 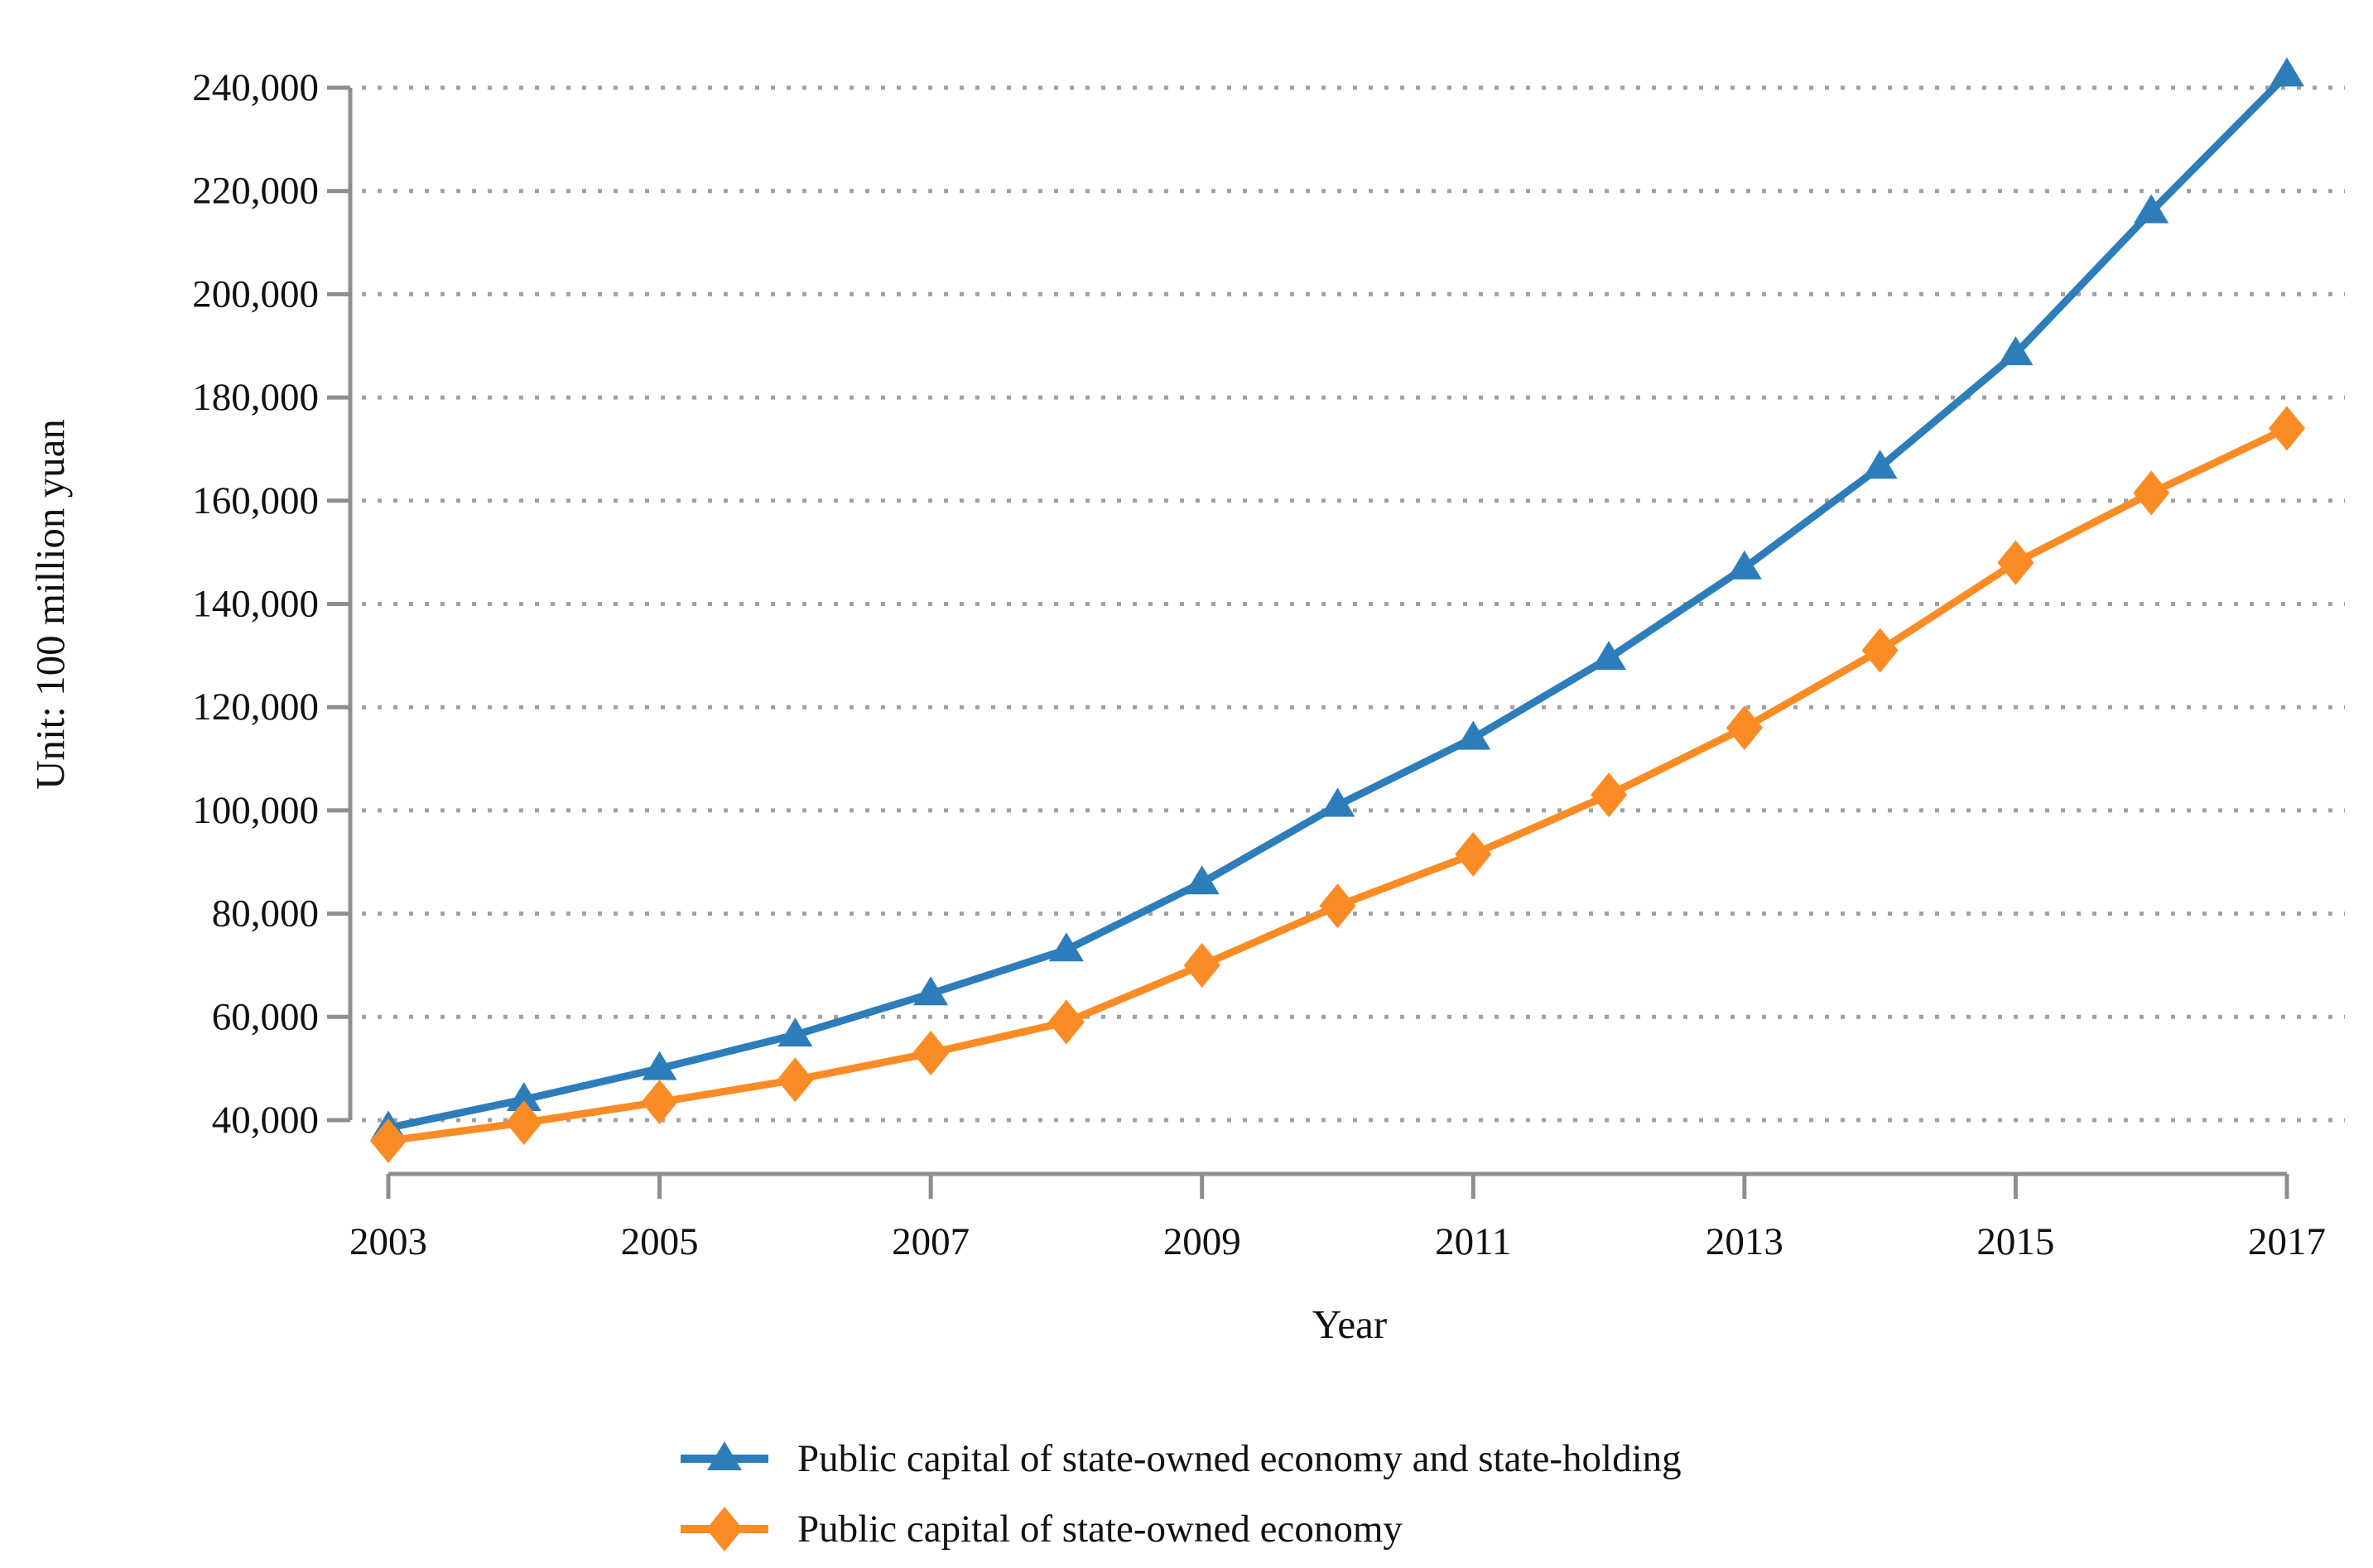 I want to click on y-tick-label: 100,000, so click(x=255, y=810).